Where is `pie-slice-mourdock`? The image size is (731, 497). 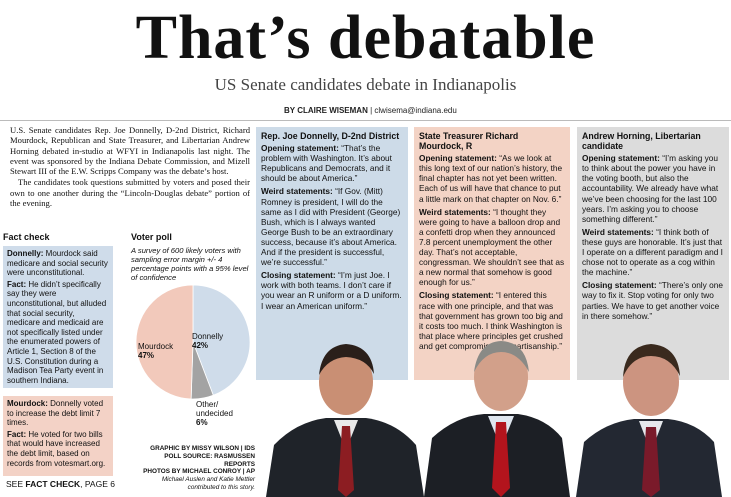 pie-slice-mourdock is located at coordinates (164, 342).